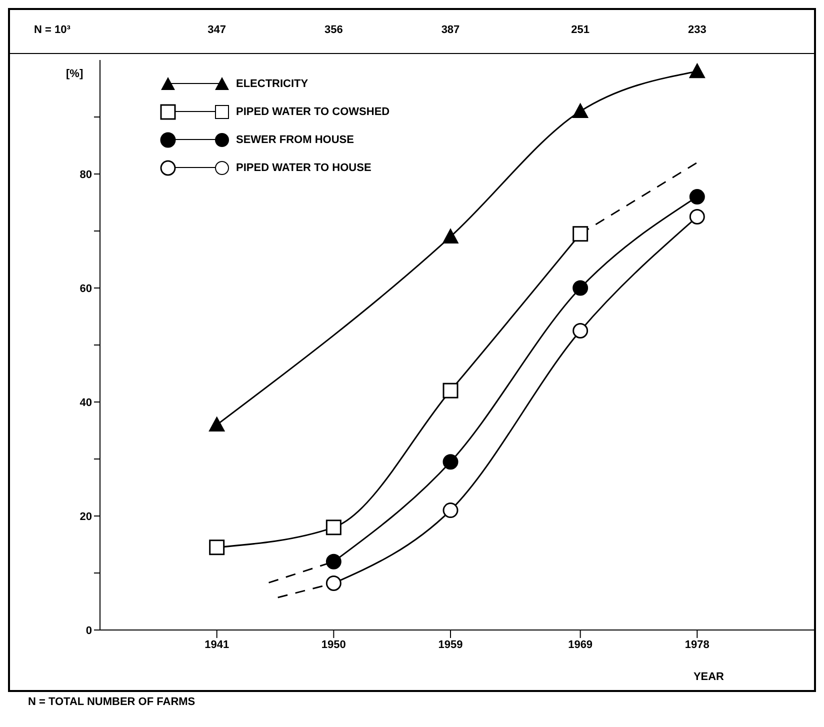 Image resolution: width=824 pixels, height=727 pixels. I want to click on text: 347, so click(216, 30).